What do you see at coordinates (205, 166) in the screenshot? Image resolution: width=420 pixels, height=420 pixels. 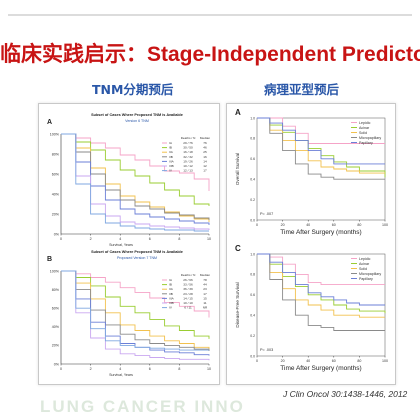 I see `legend-median: 12` at bounding box center [205, 166].